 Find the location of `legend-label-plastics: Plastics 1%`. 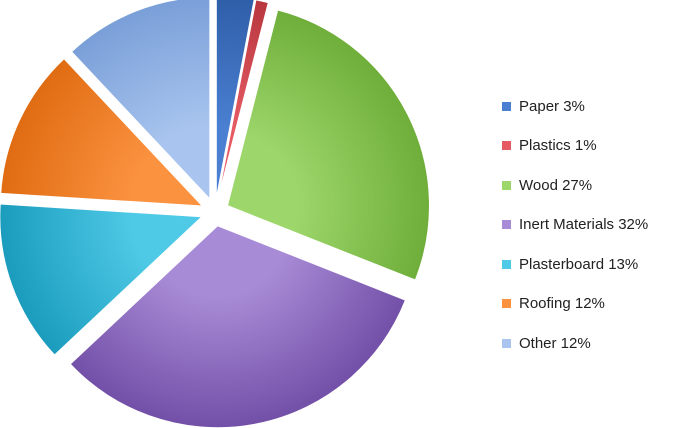

legend-label-plastics: Plastics 1% is located at coordinates (558, 145).